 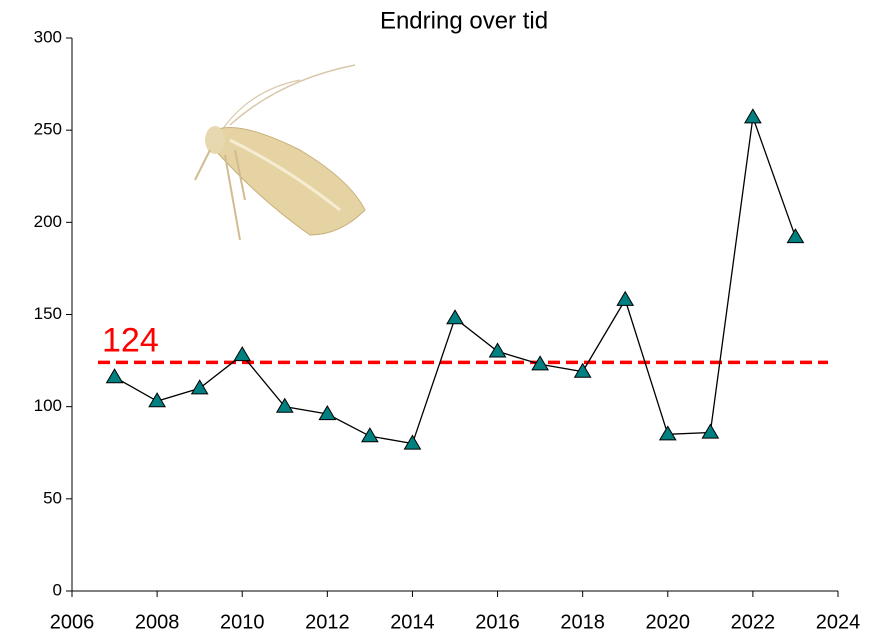 I want to click on y-tick-label: 250, so click(x=48, y=129).